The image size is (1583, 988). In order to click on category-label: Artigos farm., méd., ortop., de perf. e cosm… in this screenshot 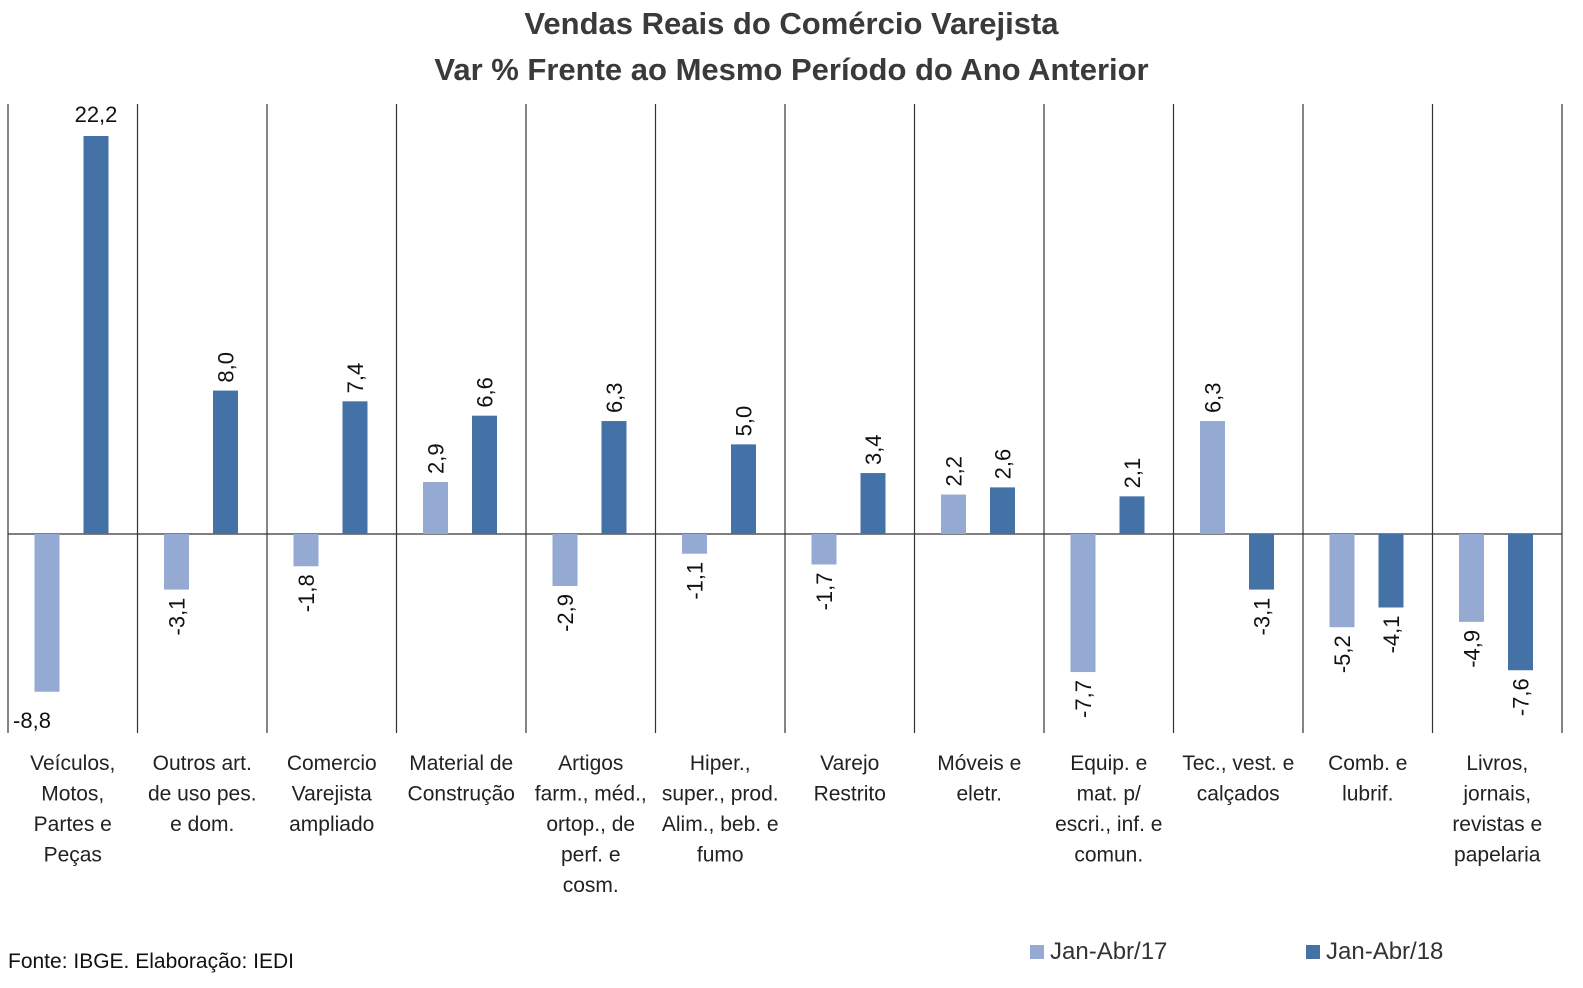, I will do `click(591, 824)`.